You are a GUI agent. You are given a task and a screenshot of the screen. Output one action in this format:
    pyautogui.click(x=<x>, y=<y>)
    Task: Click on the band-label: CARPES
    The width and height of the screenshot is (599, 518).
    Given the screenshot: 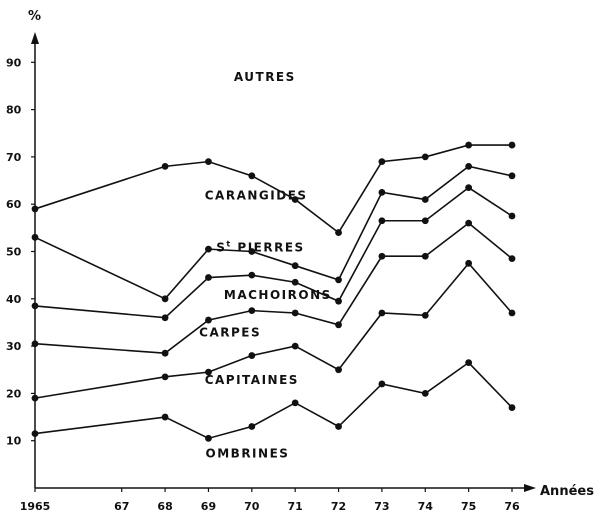 What is the action you would take?
    pyautogui.click(x=230, y=333)
    